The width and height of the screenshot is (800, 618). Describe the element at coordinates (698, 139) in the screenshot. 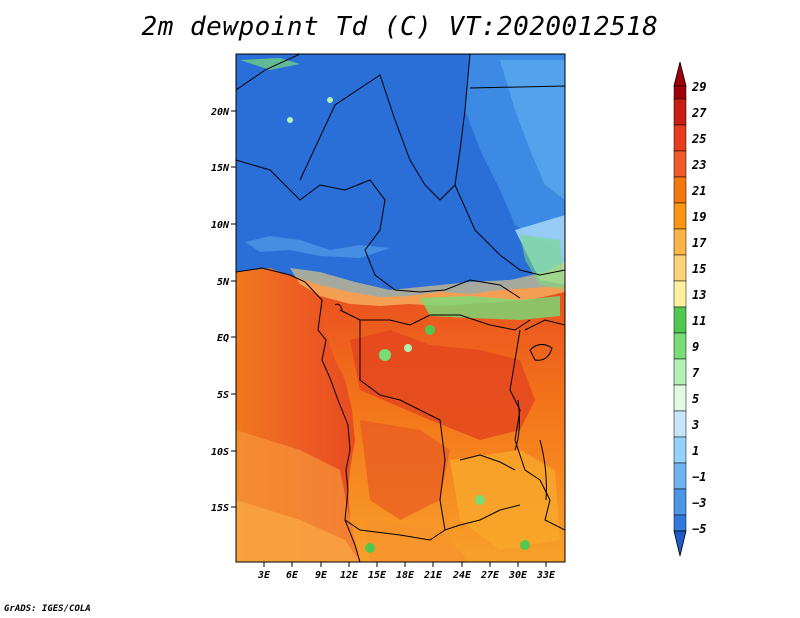

I see `colorbar-label: 25` at that location.